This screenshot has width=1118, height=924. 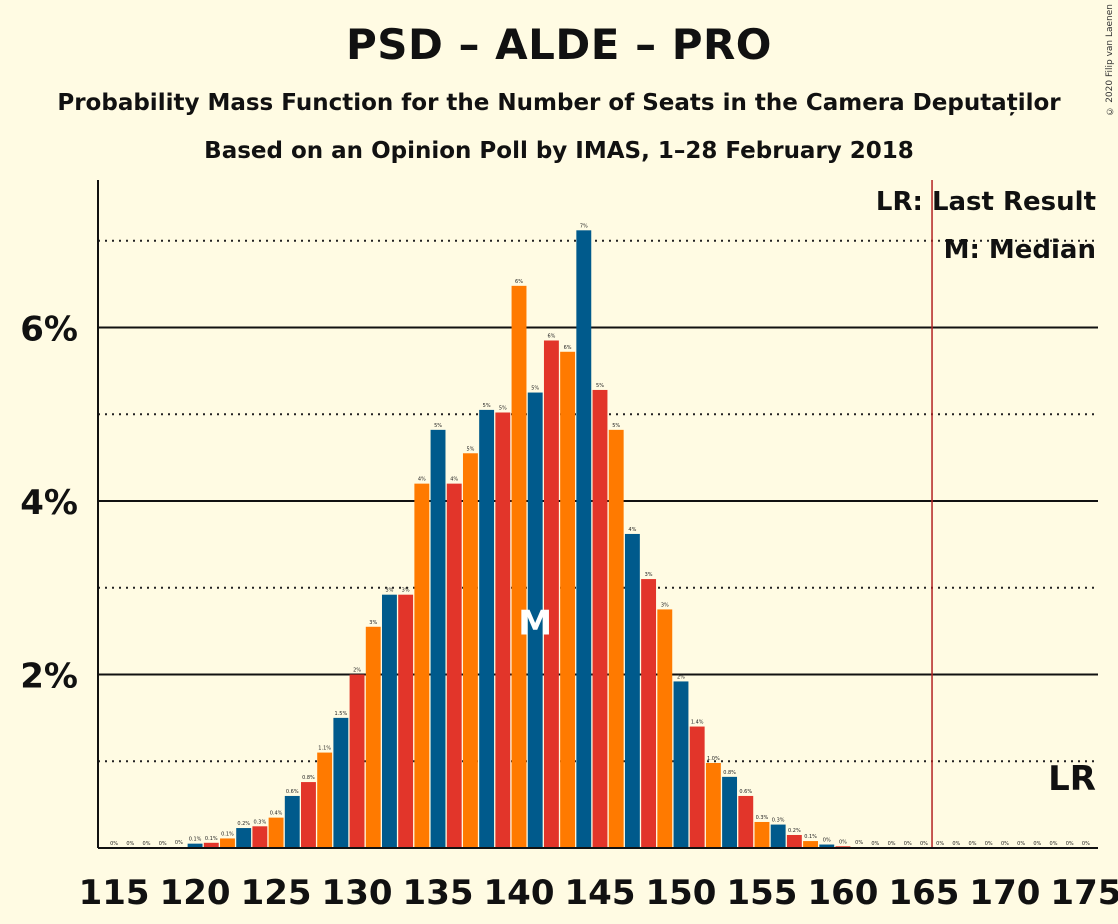 I want to click on x-tick-label: 135, so click(x=438, y=893).